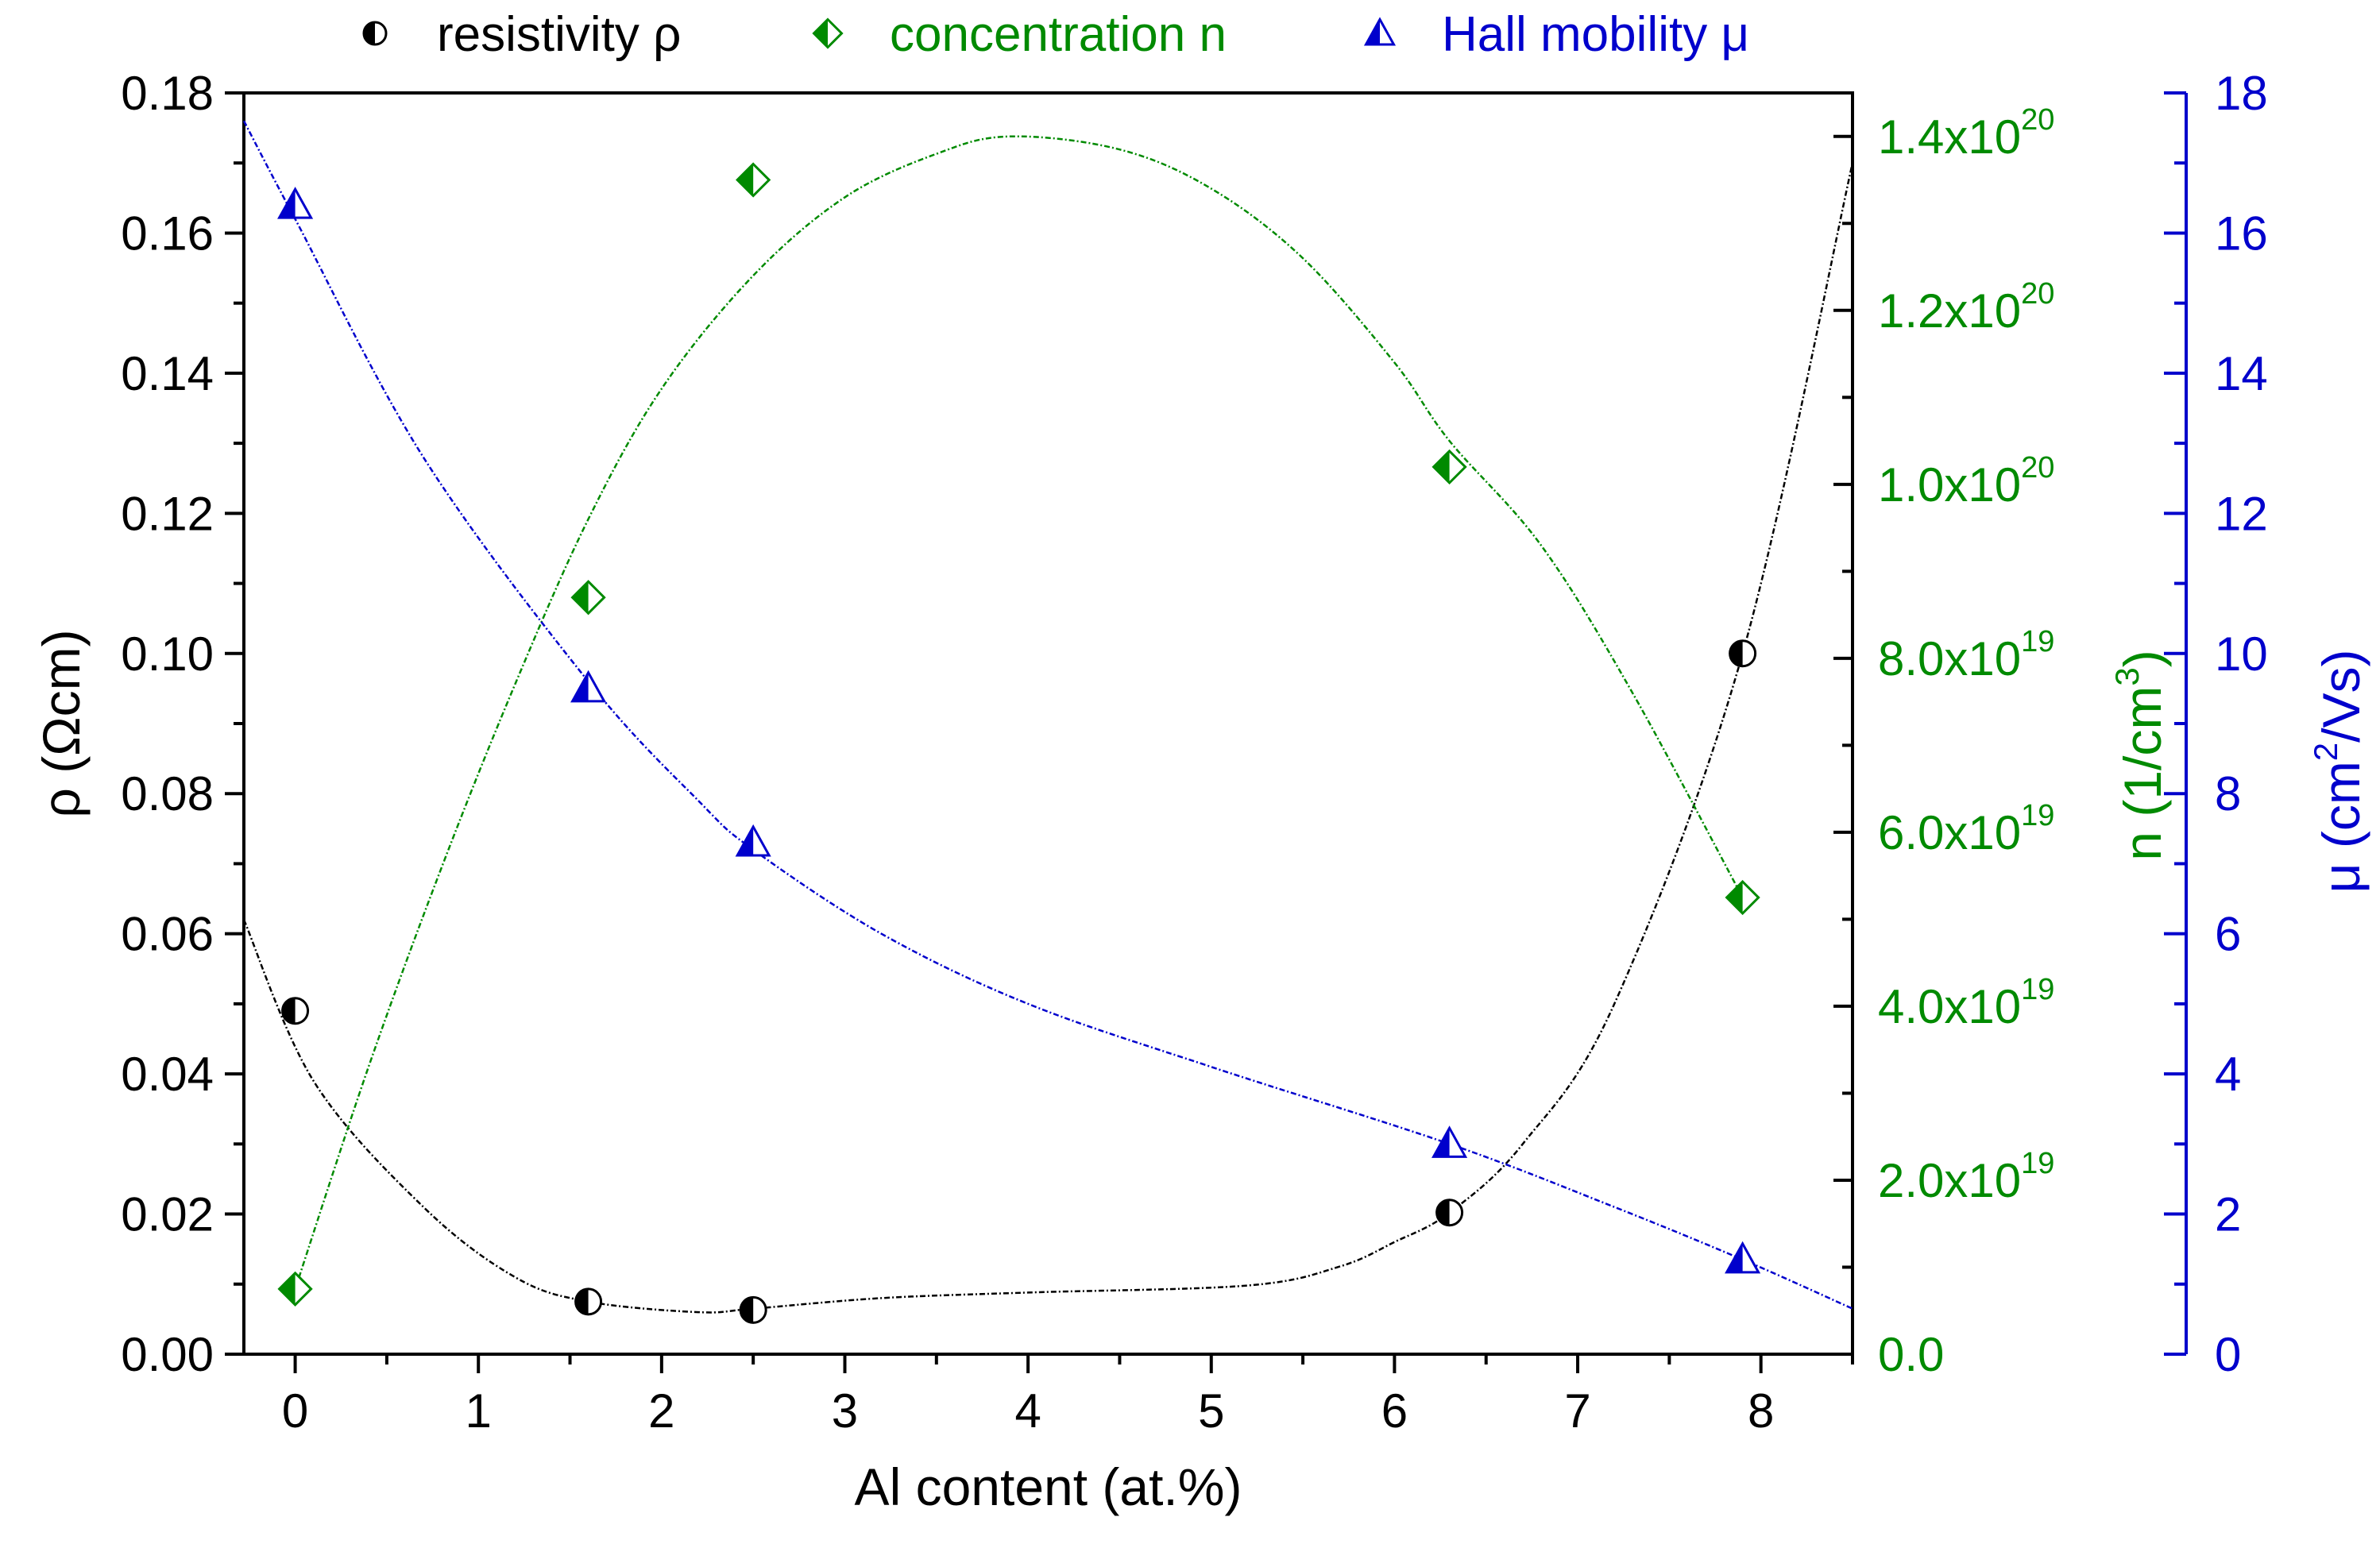 The image size is (2380, 1544). I want to click on y-right-mu-tick-label: 6, so click(2228, 934).